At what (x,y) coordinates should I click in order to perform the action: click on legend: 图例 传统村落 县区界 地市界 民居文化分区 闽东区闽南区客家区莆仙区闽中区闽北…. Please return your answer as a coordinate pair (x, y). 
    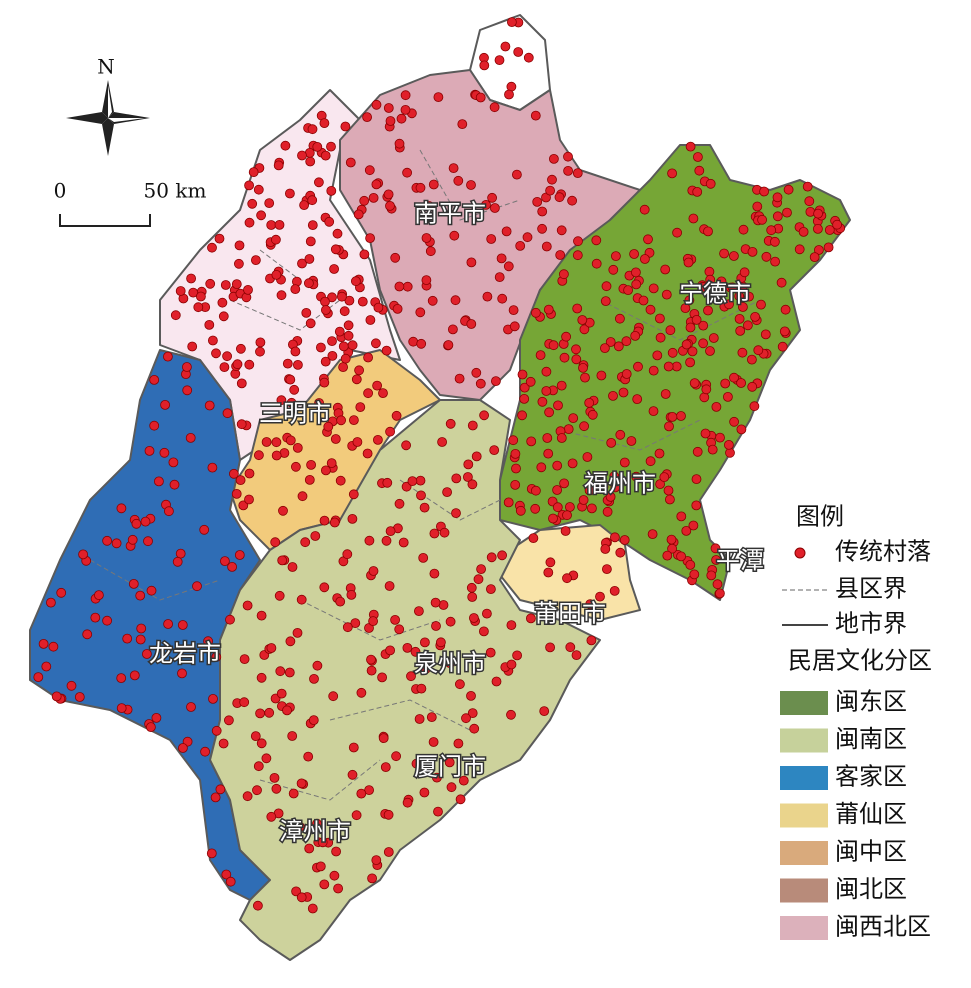
    Looking at the image, I should click on (856, 722).